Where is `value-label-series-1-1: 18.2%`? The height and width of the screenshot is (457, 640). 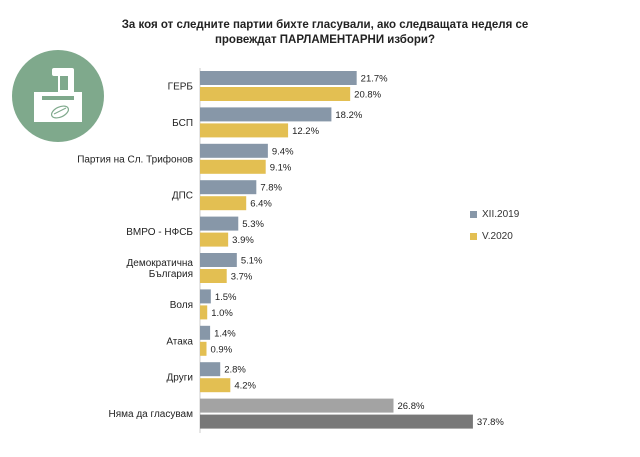 value-label-series-1-1: 18.2% is located at coordinates (348, 115).